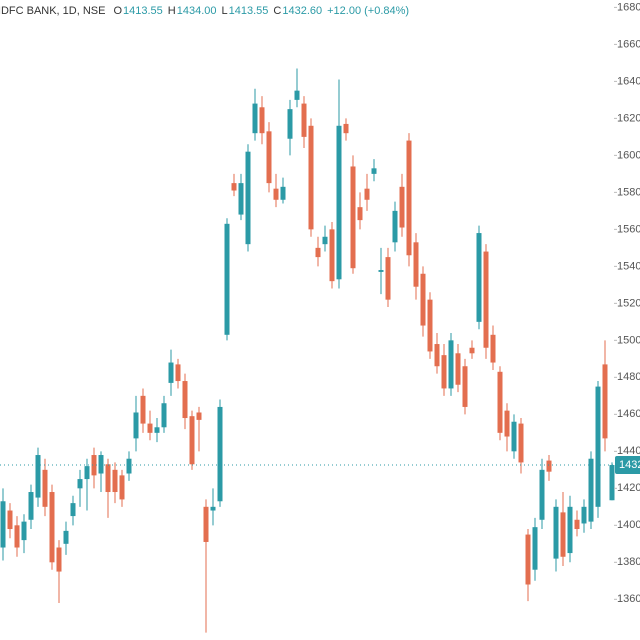 The width and height of the screenshot is (640, 640). I want to click on ohlc-value: 1413.55, so click(143, 11).